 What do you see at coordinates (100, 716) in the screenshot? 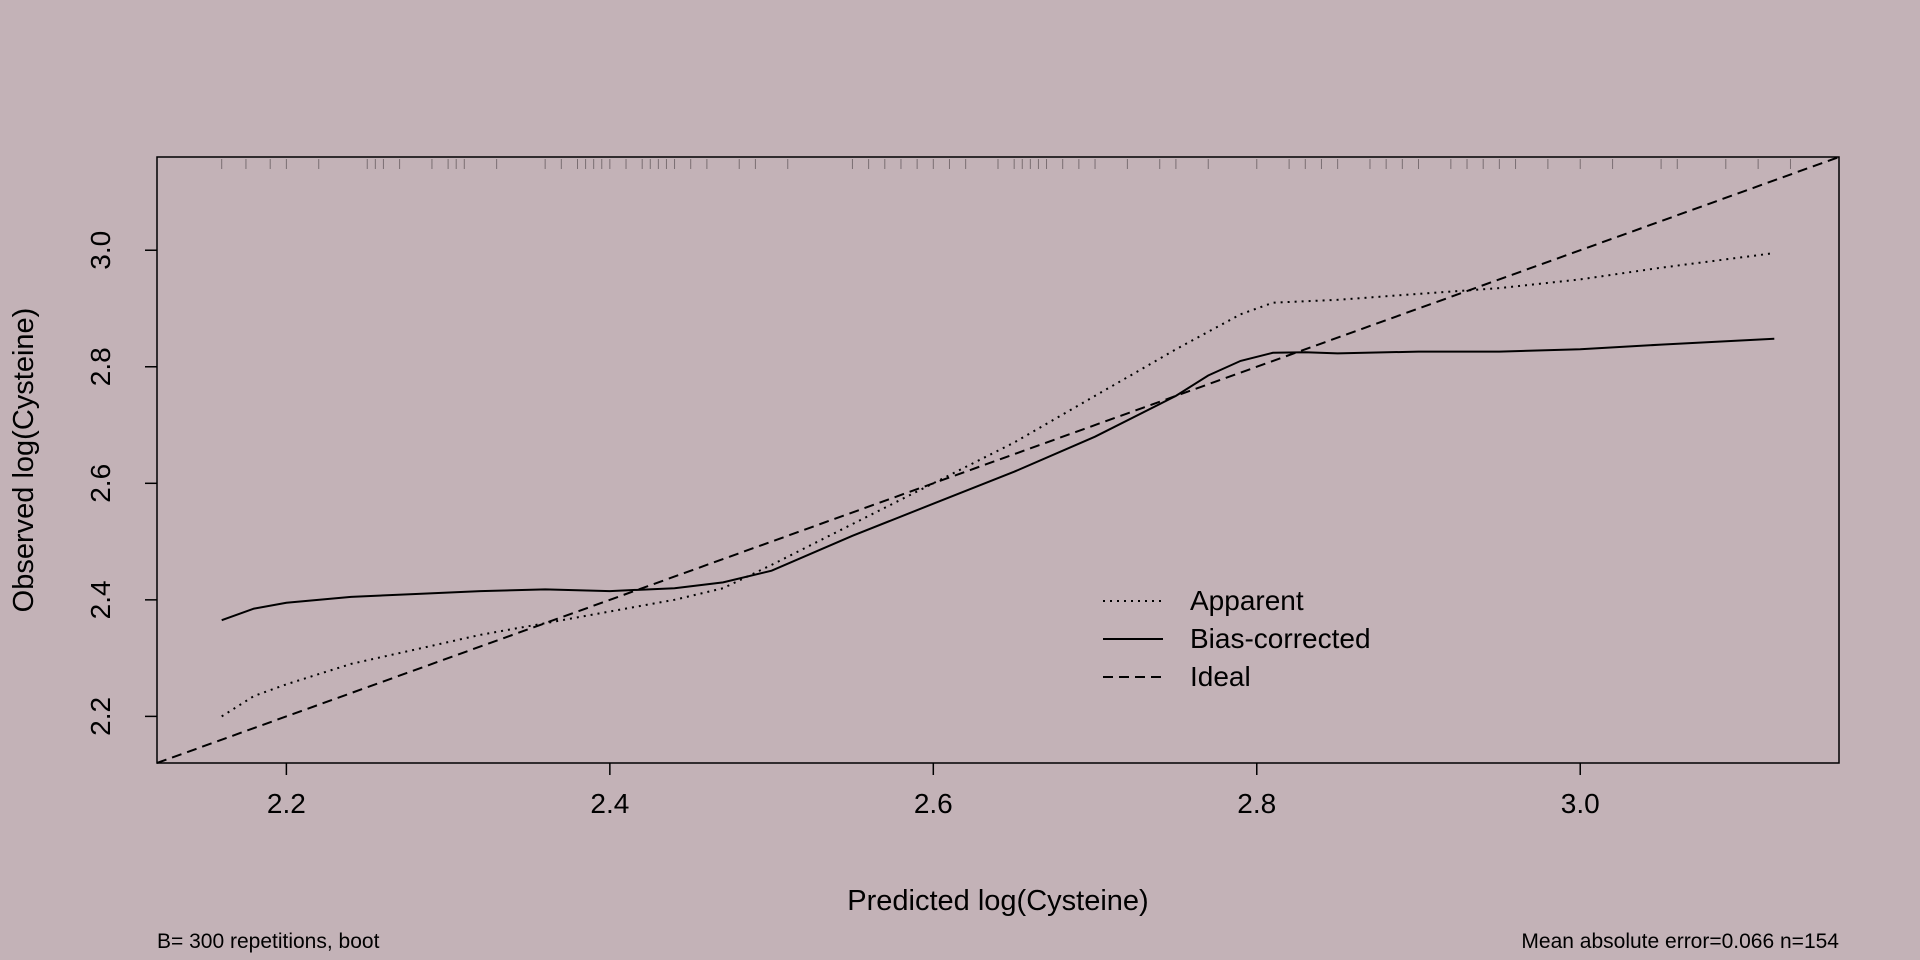
I see `y-tick-label: 2.2` at bounding box center [100, 716].